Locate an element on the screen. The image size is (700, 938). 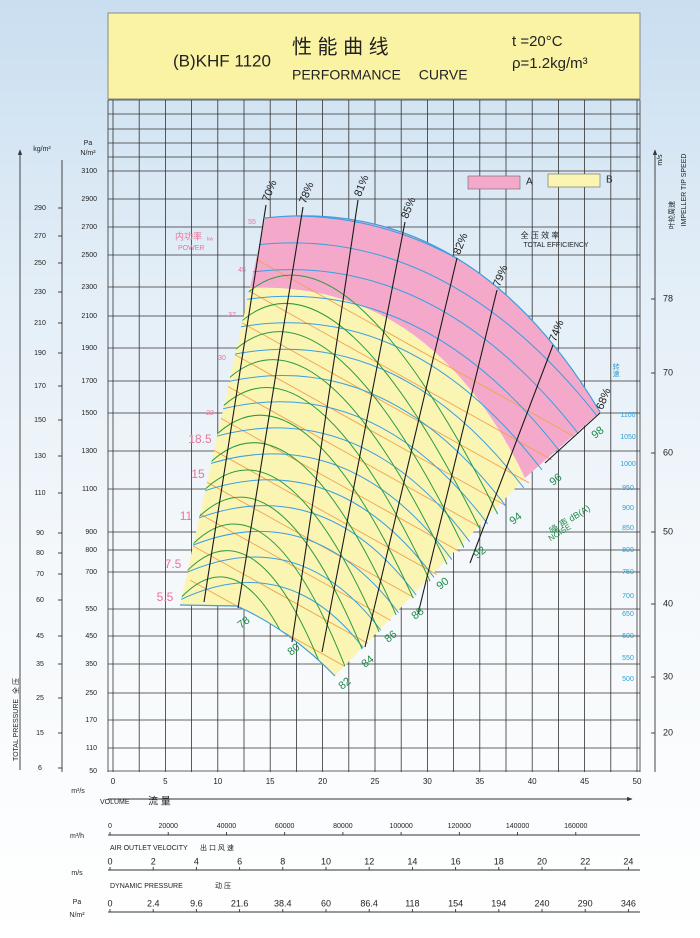
x-title: 流 量 is located at coordinates (159, 801).